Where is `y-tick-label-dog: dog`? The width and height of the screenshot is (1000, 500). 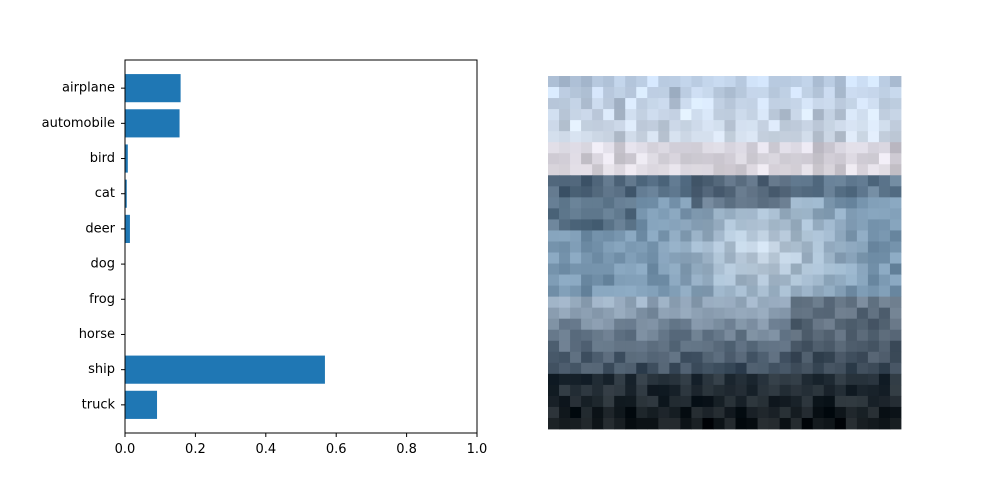 y-tick-label-dog: dog is located at coordinates (103, 264).